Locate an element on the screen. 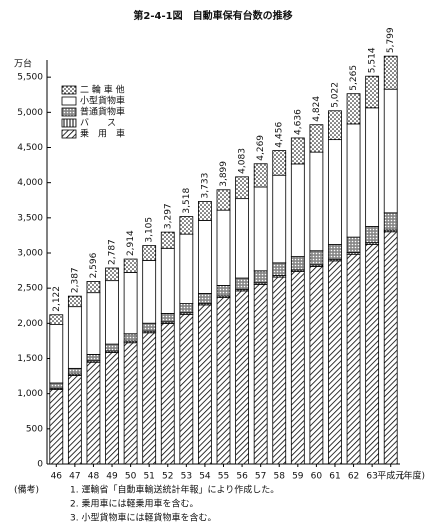 This screenshot has width=426, height=532. x-tick-label: 51 is located at coordinates (148, 477).